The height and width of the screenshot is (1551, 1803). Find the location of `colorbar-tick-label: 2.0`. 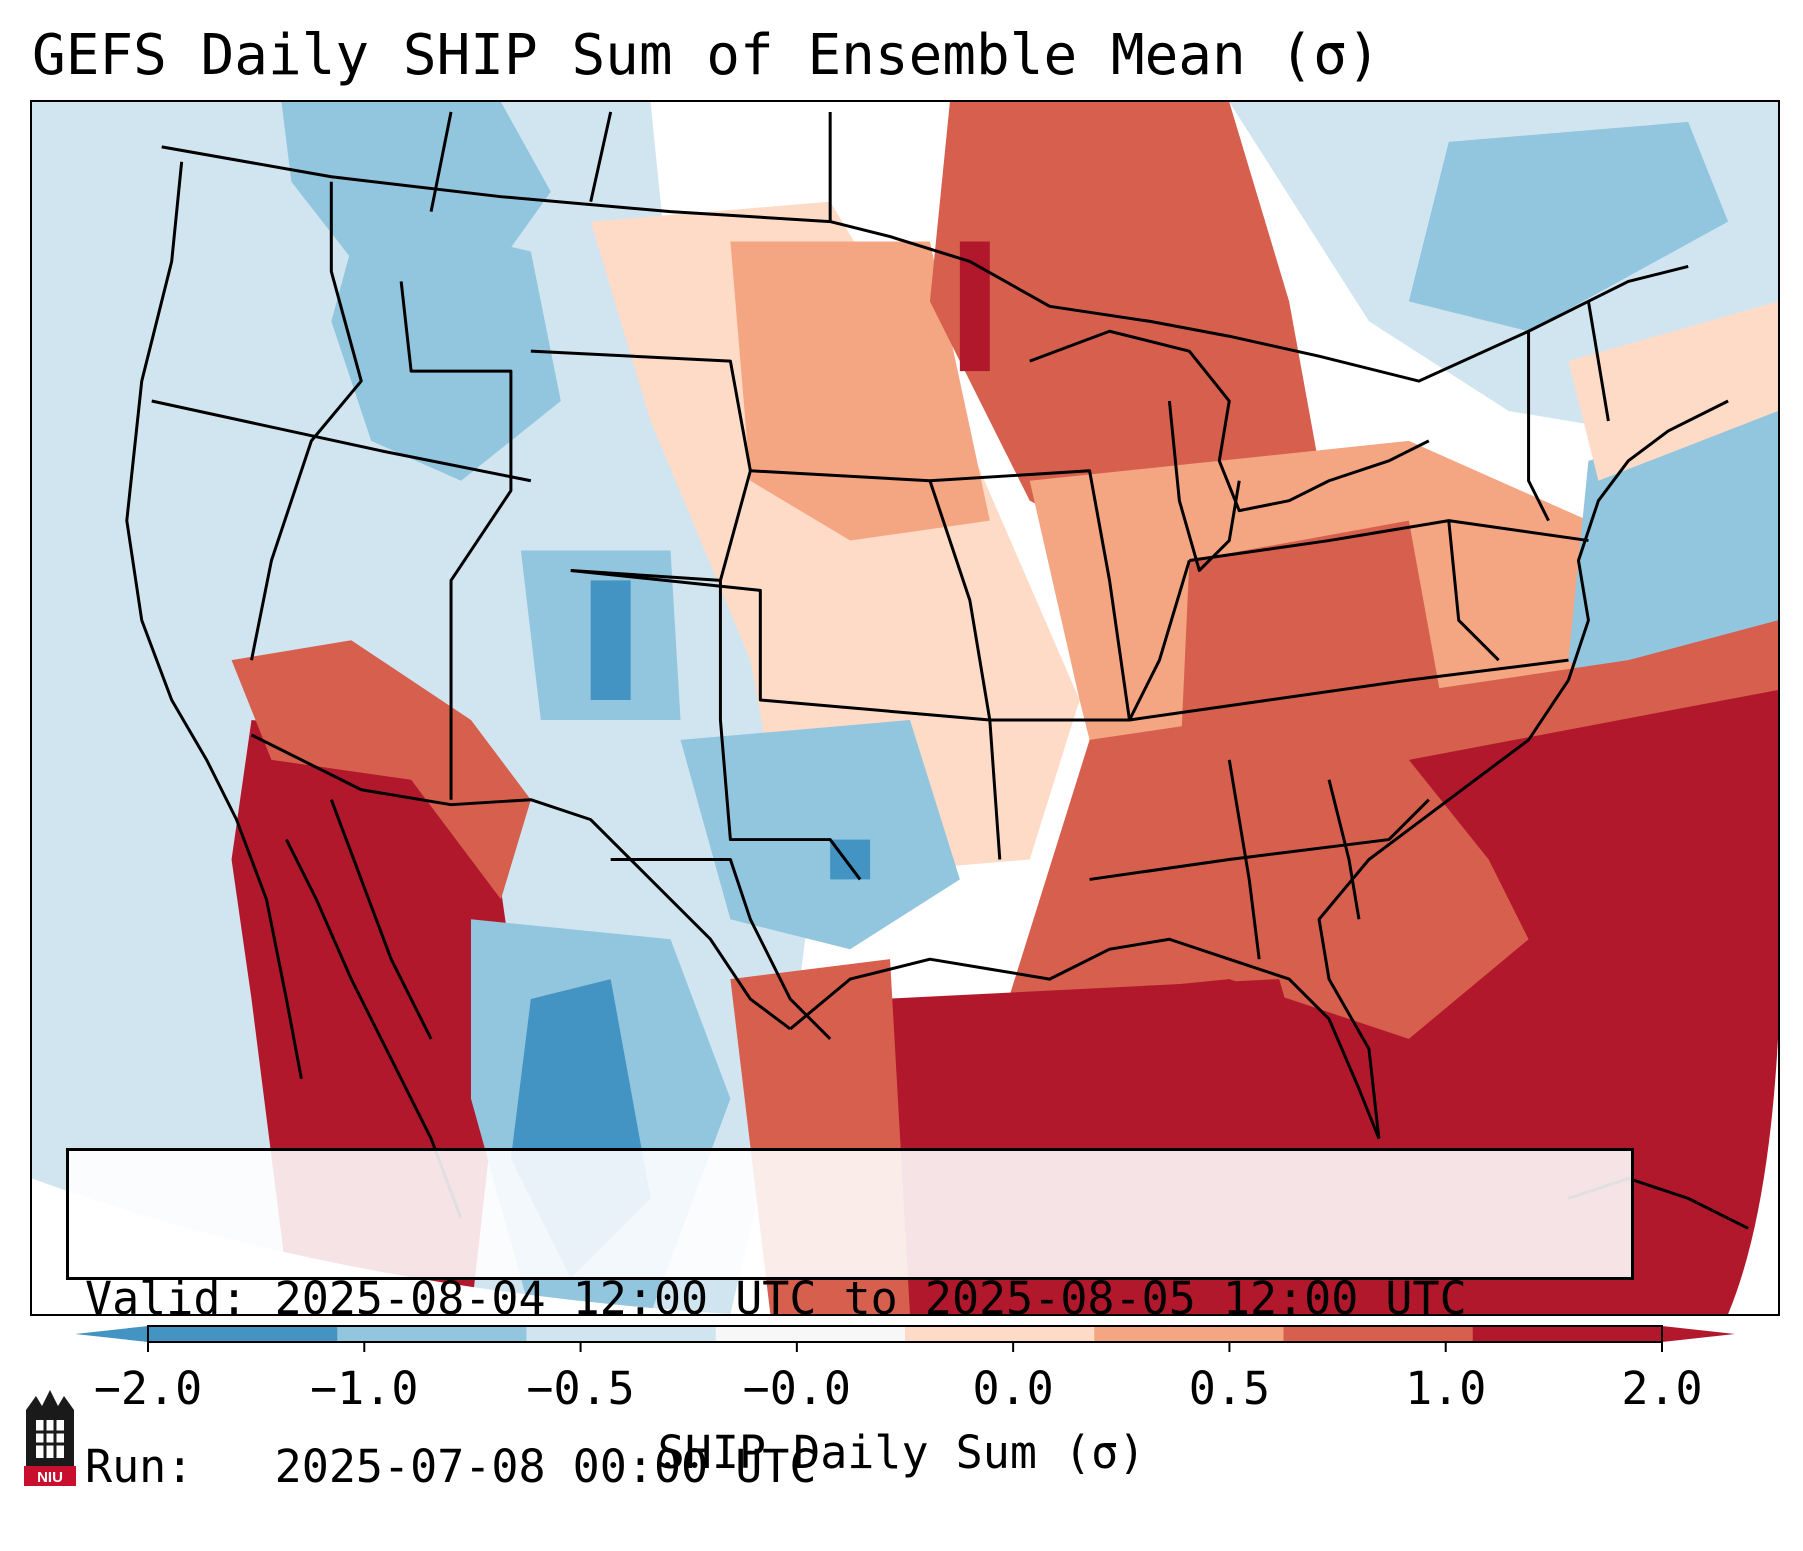

colorbar-tick-label: 2.0 is located at coordinates (1662, 1388).